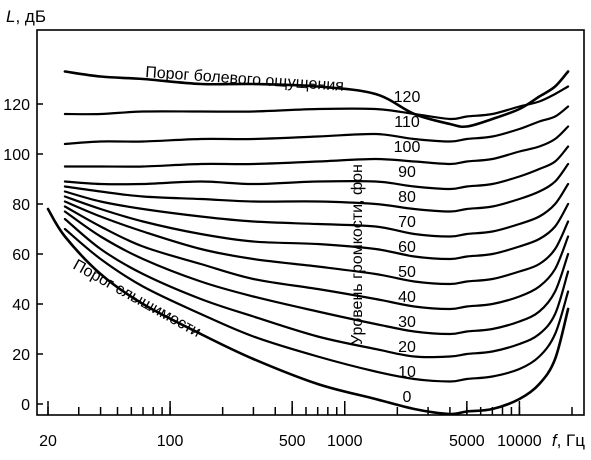 The image size is (591, 460). What do you see at coordinates (407, 122) in the screenshot?
I see `curve-label-110: 110` at bounding box center [407, 122].